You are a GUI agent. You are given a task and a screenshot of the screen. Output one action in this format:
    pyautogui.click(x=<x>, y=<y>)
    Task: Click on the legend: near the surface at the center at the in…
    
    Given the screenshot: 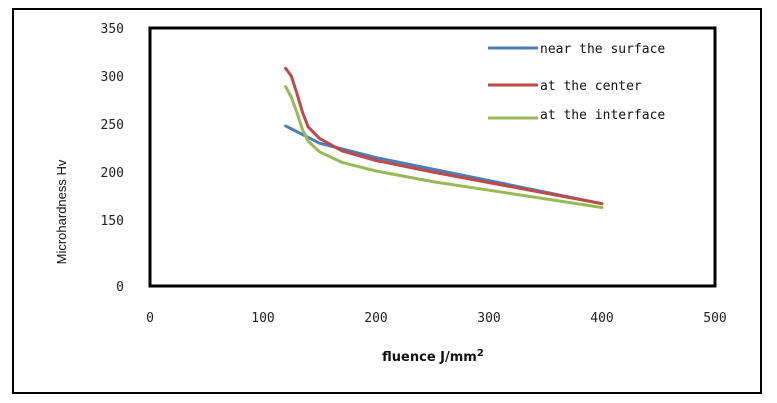 What is the action you would take?
    pyautogui.click(x=576, y=82)
    